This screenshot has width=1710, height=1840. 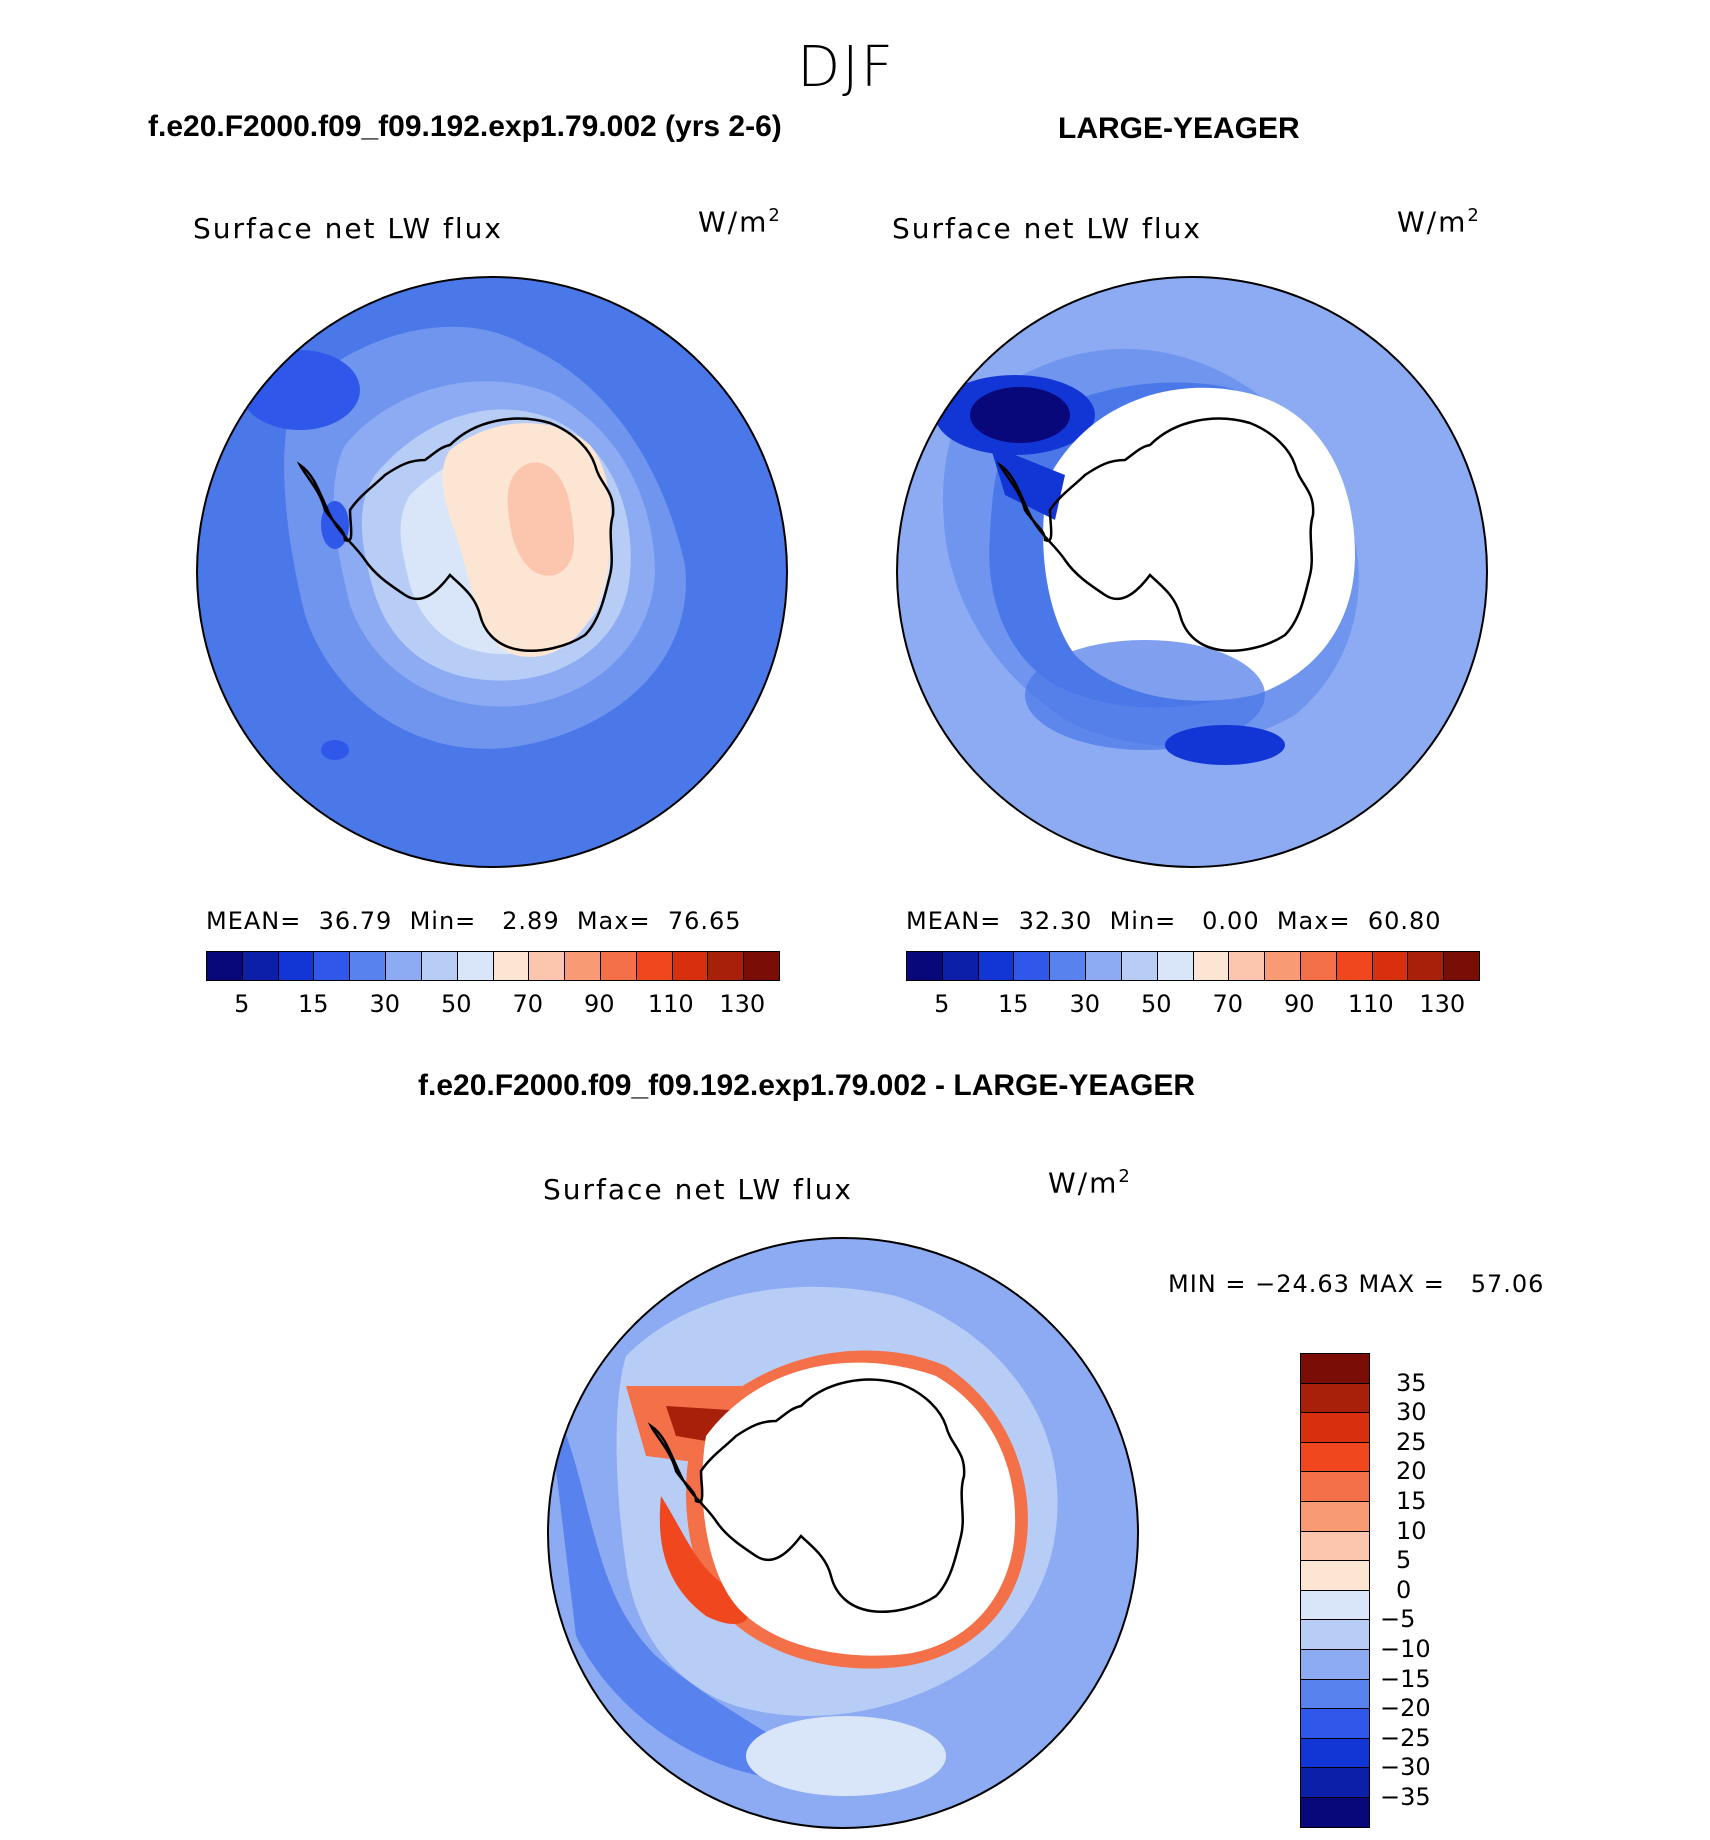 I want to click on colorbar-tick-label: −20, so click(x=1405, y=1708).